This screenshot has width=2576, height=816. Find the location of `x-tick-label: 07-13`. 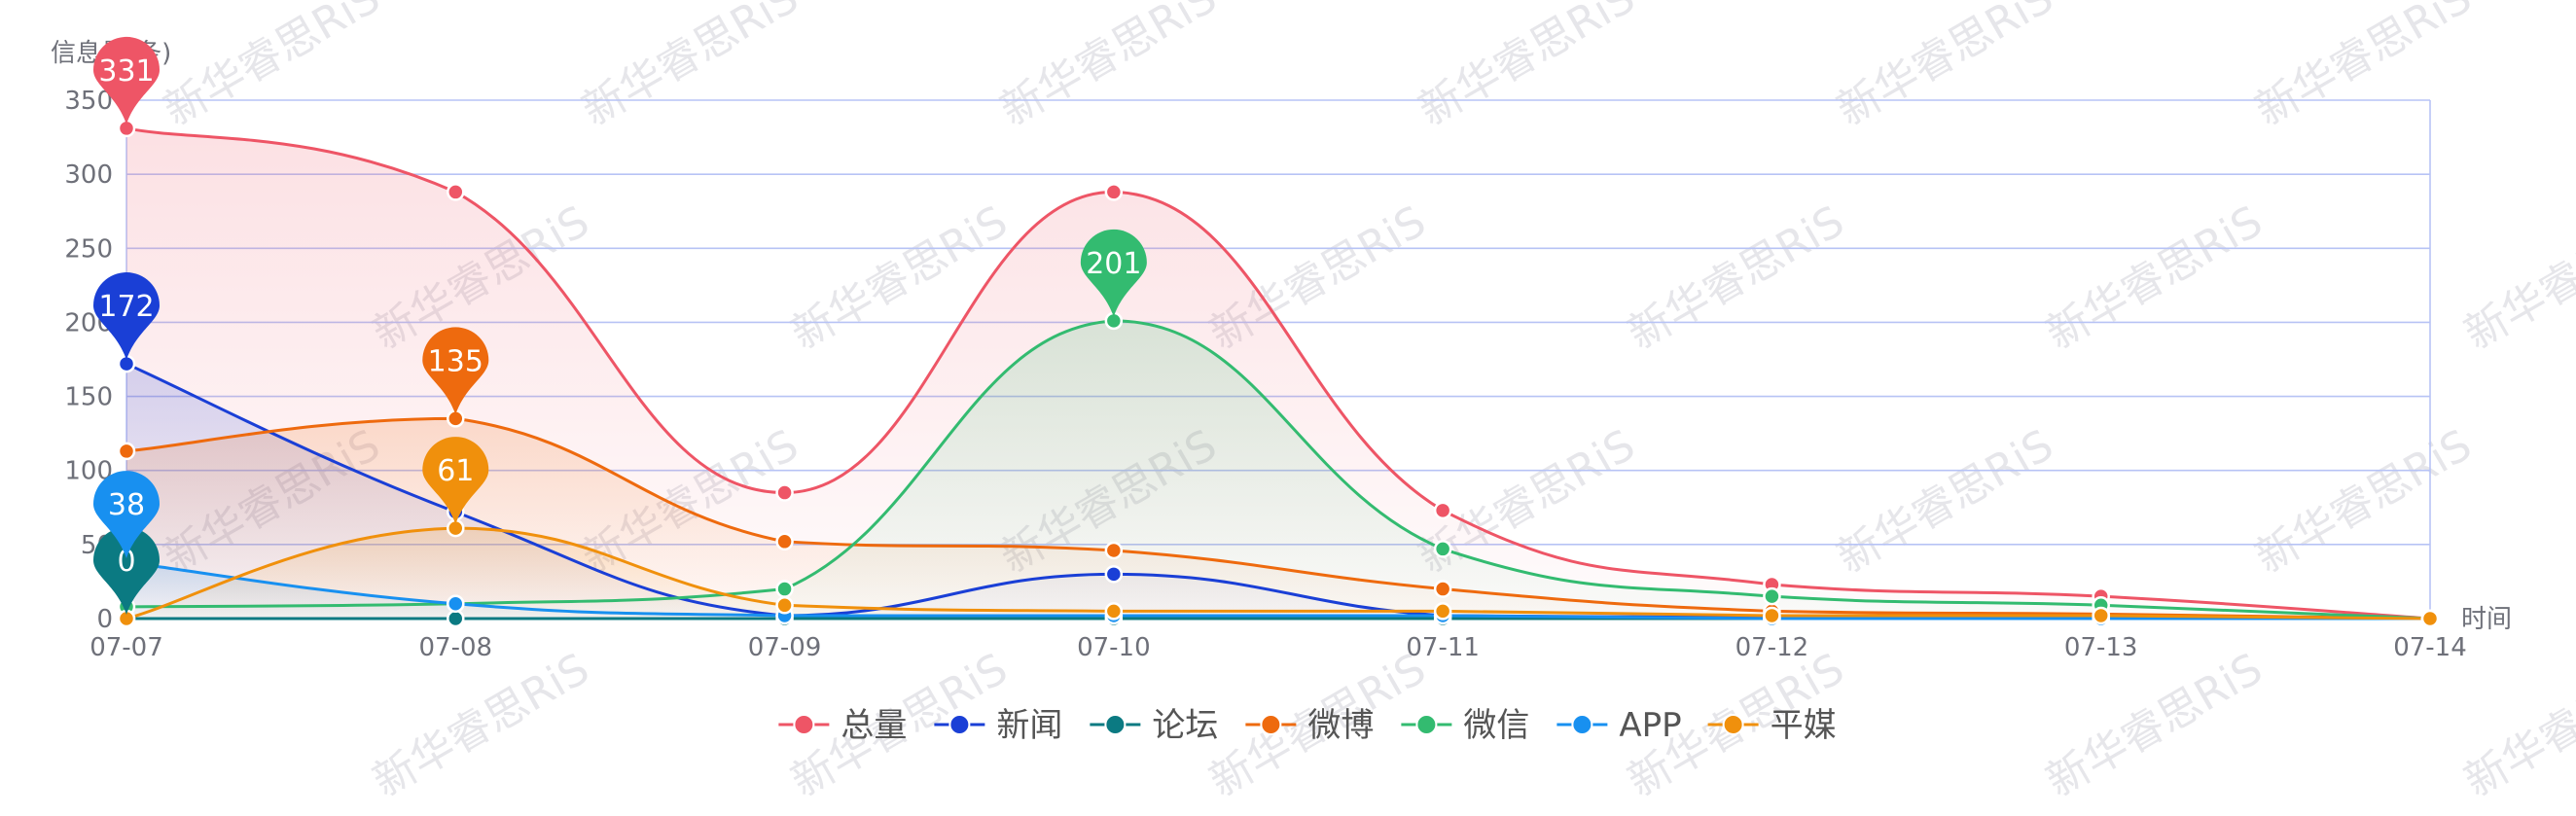

x-tick-label: 07-13 is located at coordinates (2101, 647).